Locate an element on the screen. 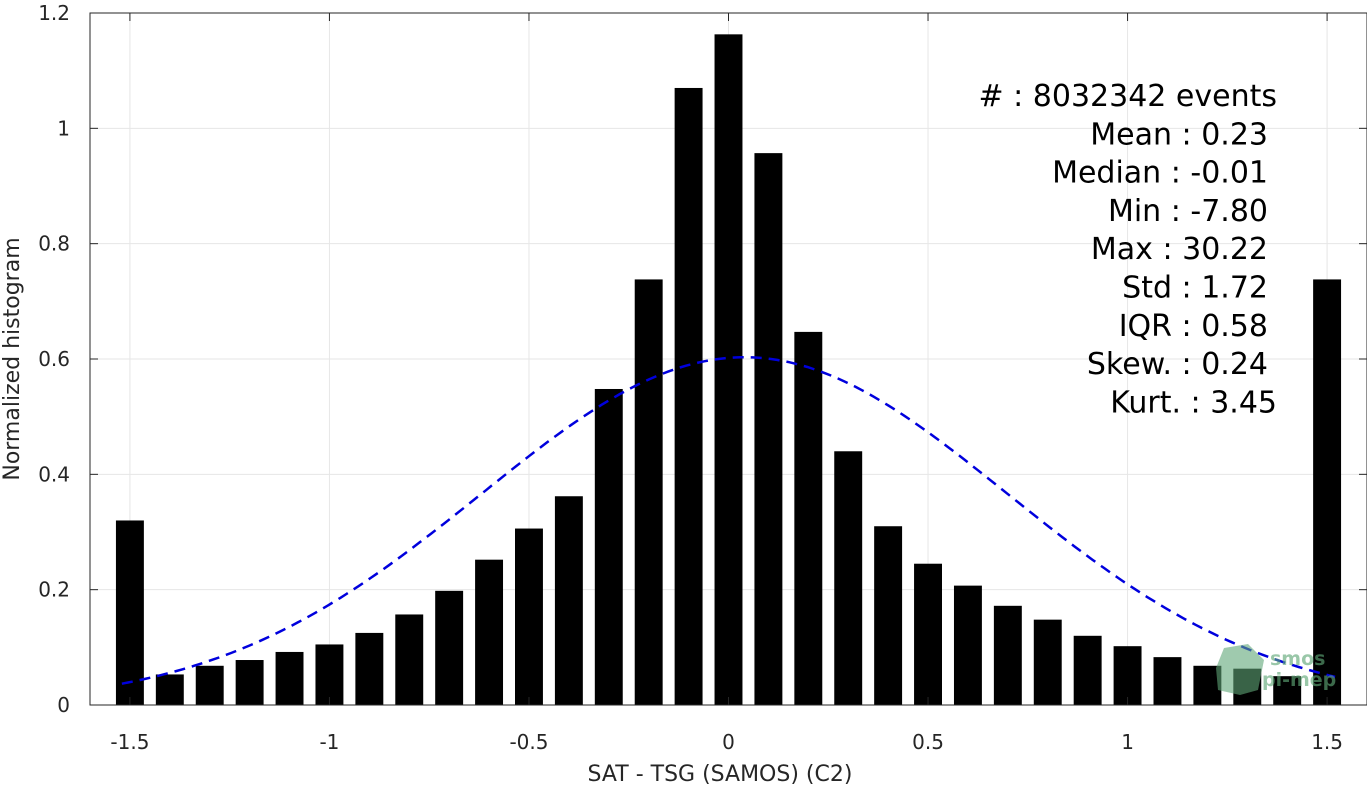 This screenshot has height=785, width=1367. stats-line: Std : 1.72 is located at coordinates (1195, 288).